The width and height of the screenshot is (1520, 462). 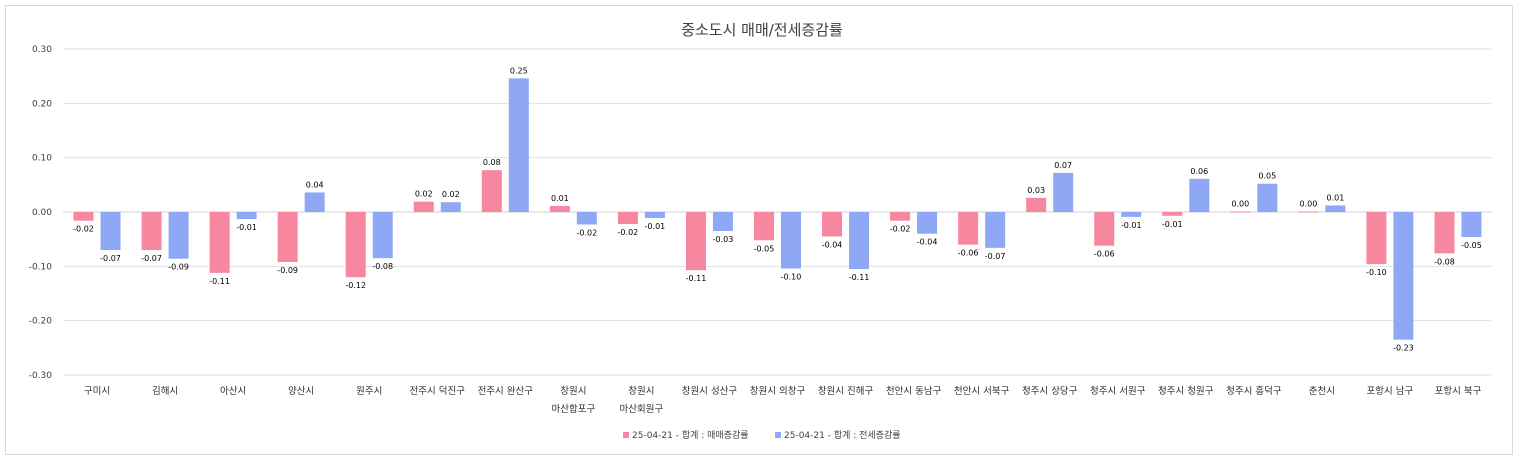 What do you see at coordinates (914, 391) in the screenshot?
I see `x-category-label: 천안시 동남구` at bounding box center [914, 391].